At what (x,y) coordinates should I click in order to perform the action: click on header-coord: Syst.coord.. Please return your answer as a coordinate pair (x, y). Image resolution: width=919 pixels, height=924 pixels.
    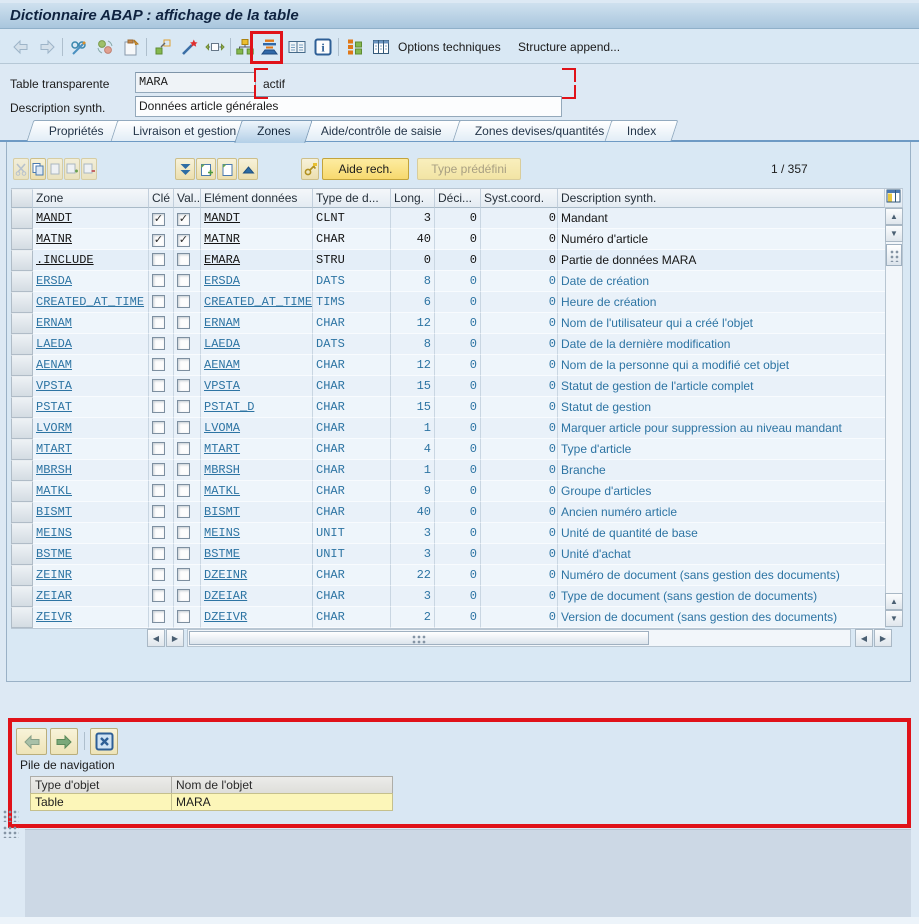
    Looking at the image, I should click on (519, 198).